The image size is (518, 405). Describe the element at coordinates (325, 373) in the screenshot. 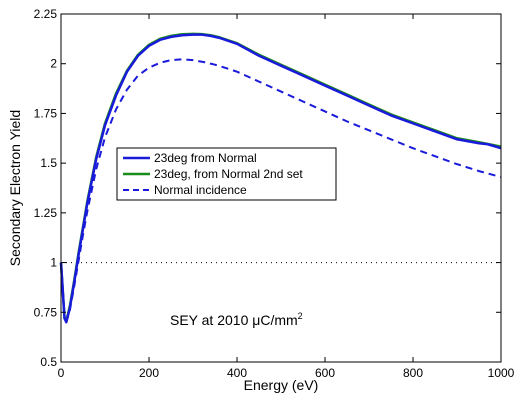

I see `x-tick-label: 600` at that location.